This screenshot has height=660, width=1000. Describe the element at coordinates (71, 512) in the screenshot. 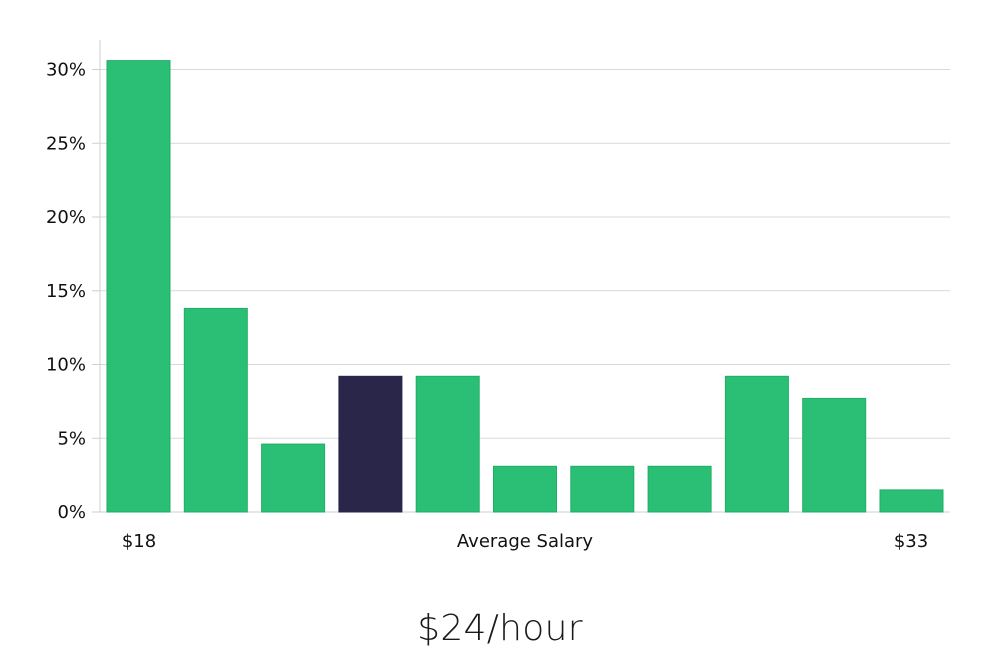

I see `y-tick-label: 0%` at that location.